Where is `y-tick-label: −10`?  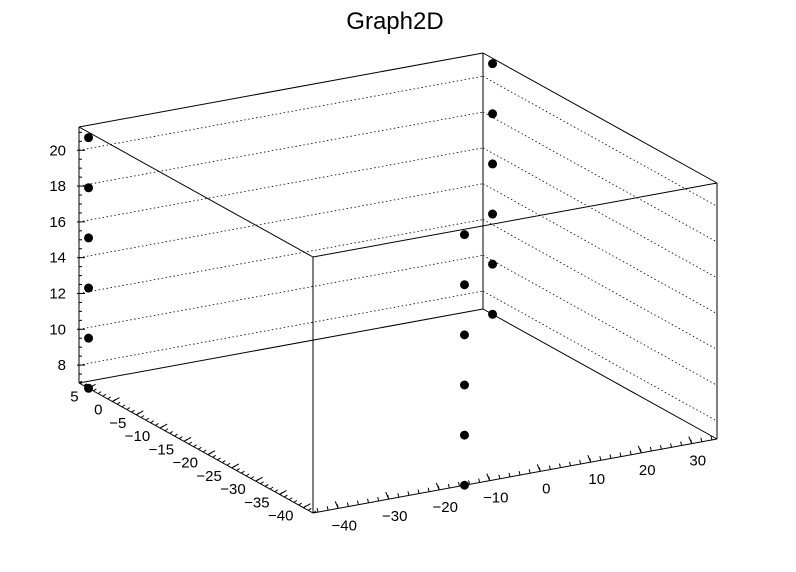
y-tick-label: −10 is located at coordinates (137, 436).